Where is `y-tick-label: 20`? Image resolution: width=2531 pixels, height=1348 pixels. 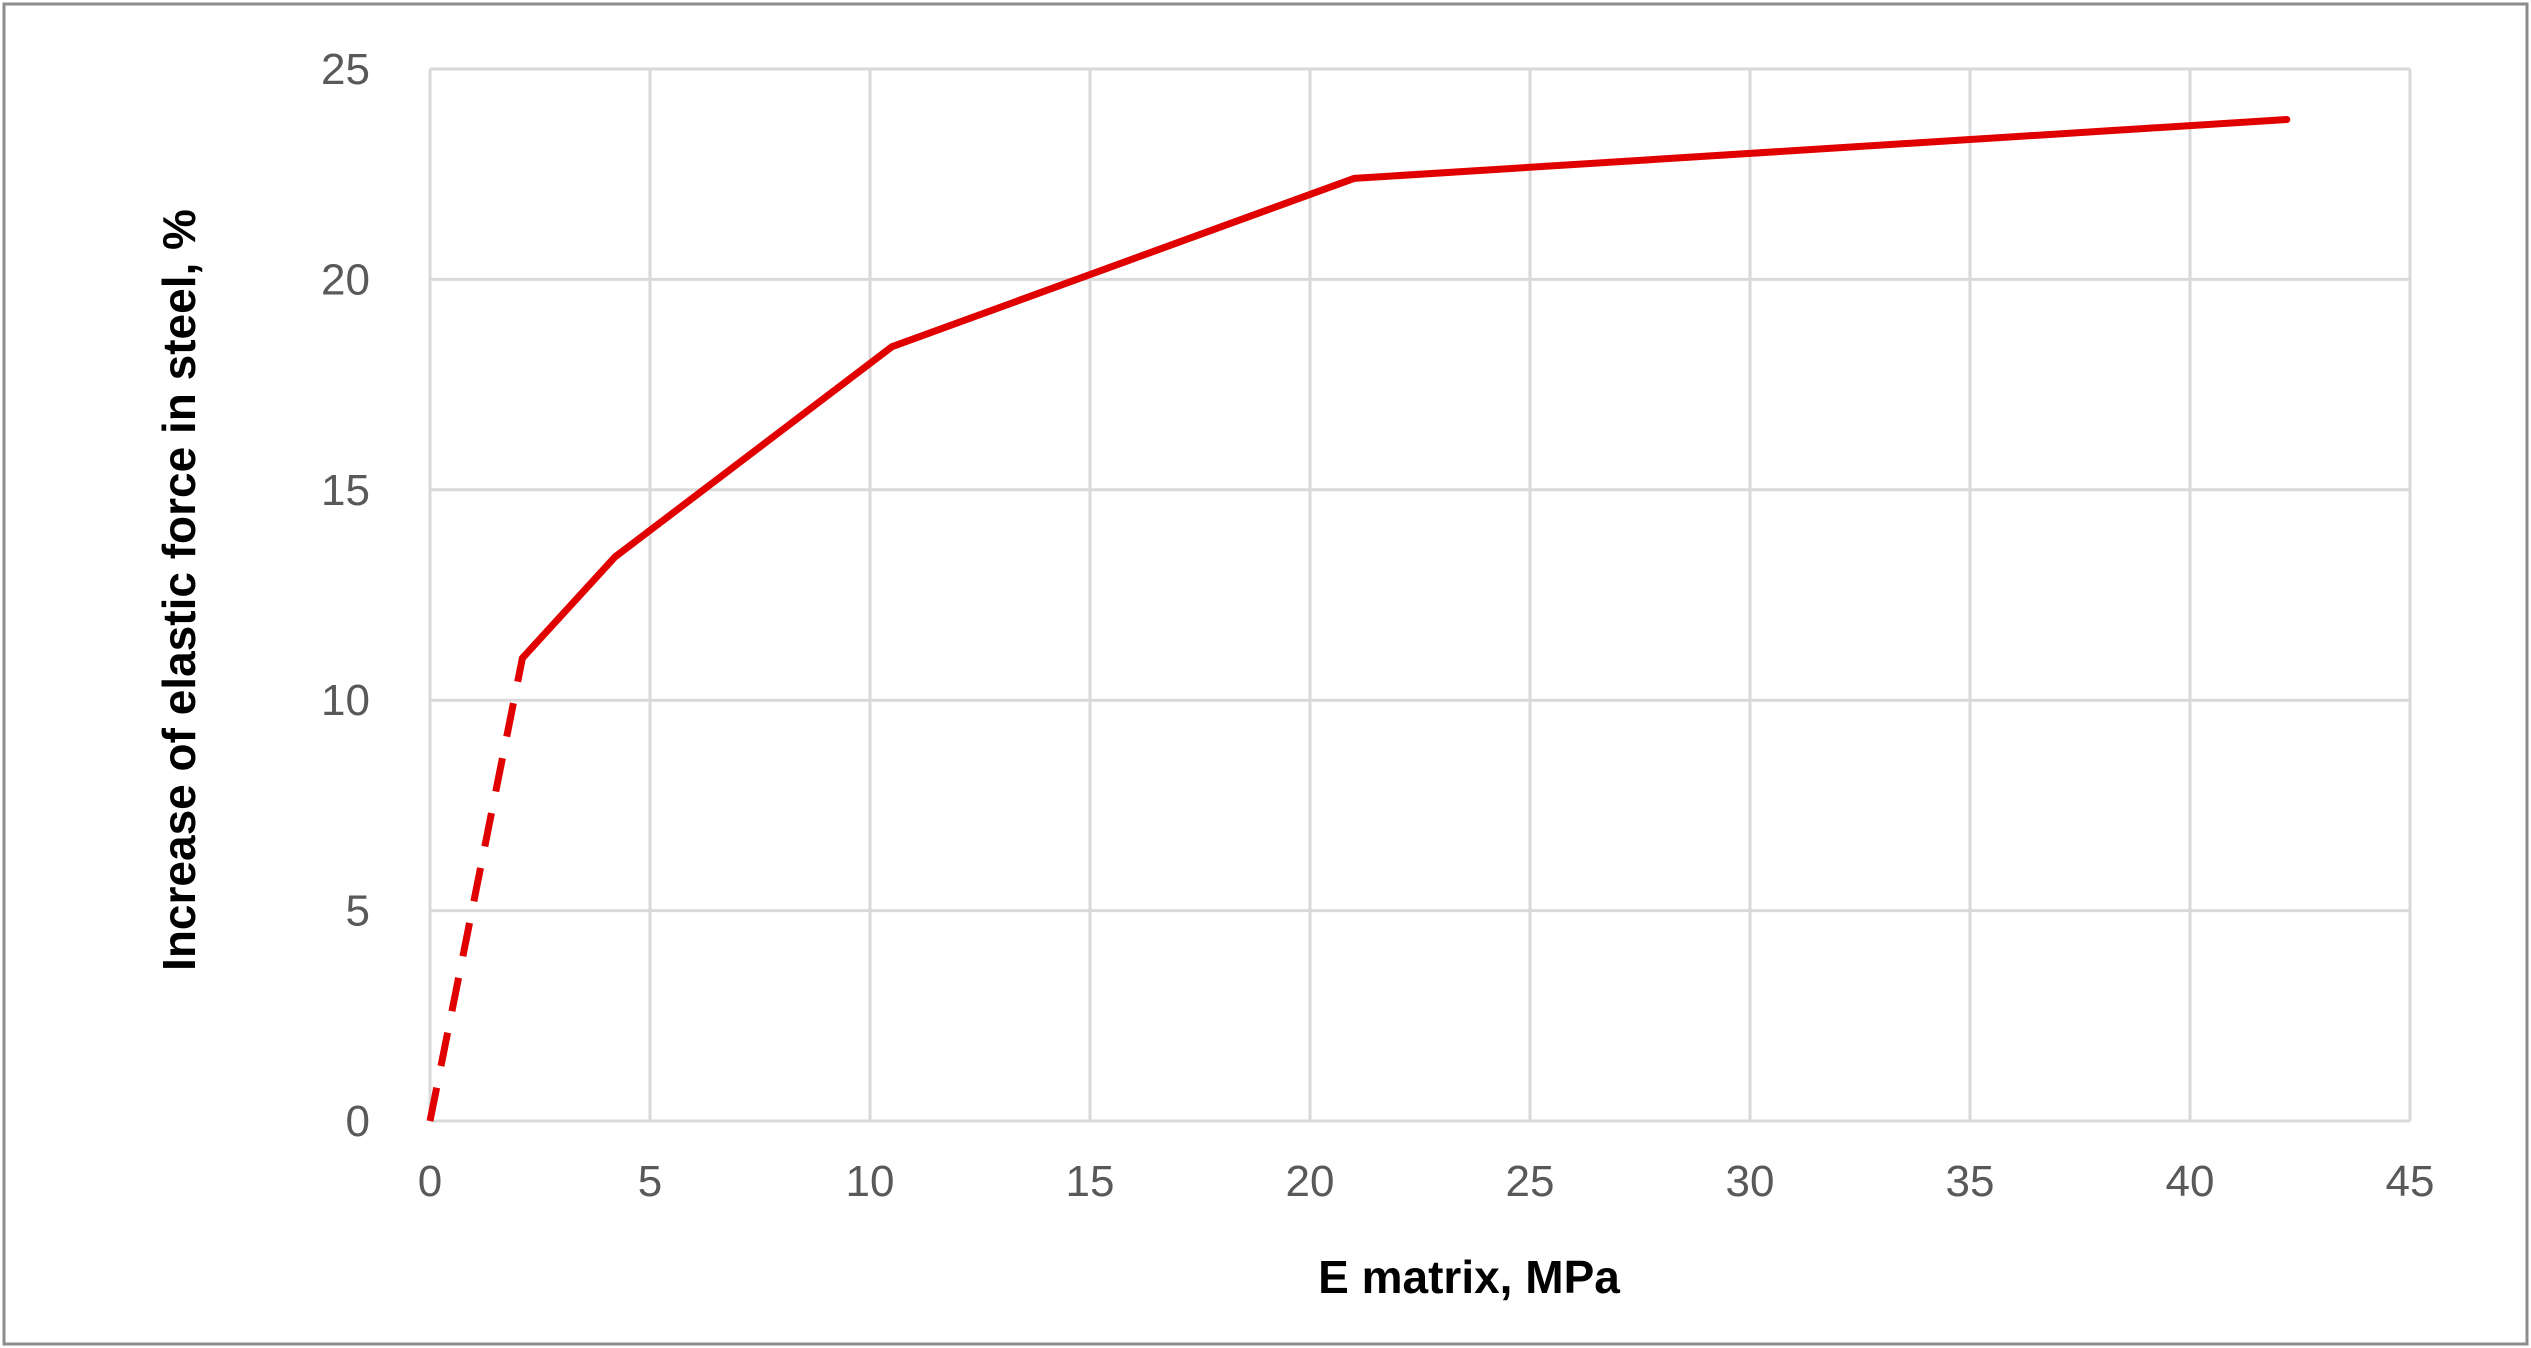 y-tick-label: 20 is located at coordinates (345, 279).